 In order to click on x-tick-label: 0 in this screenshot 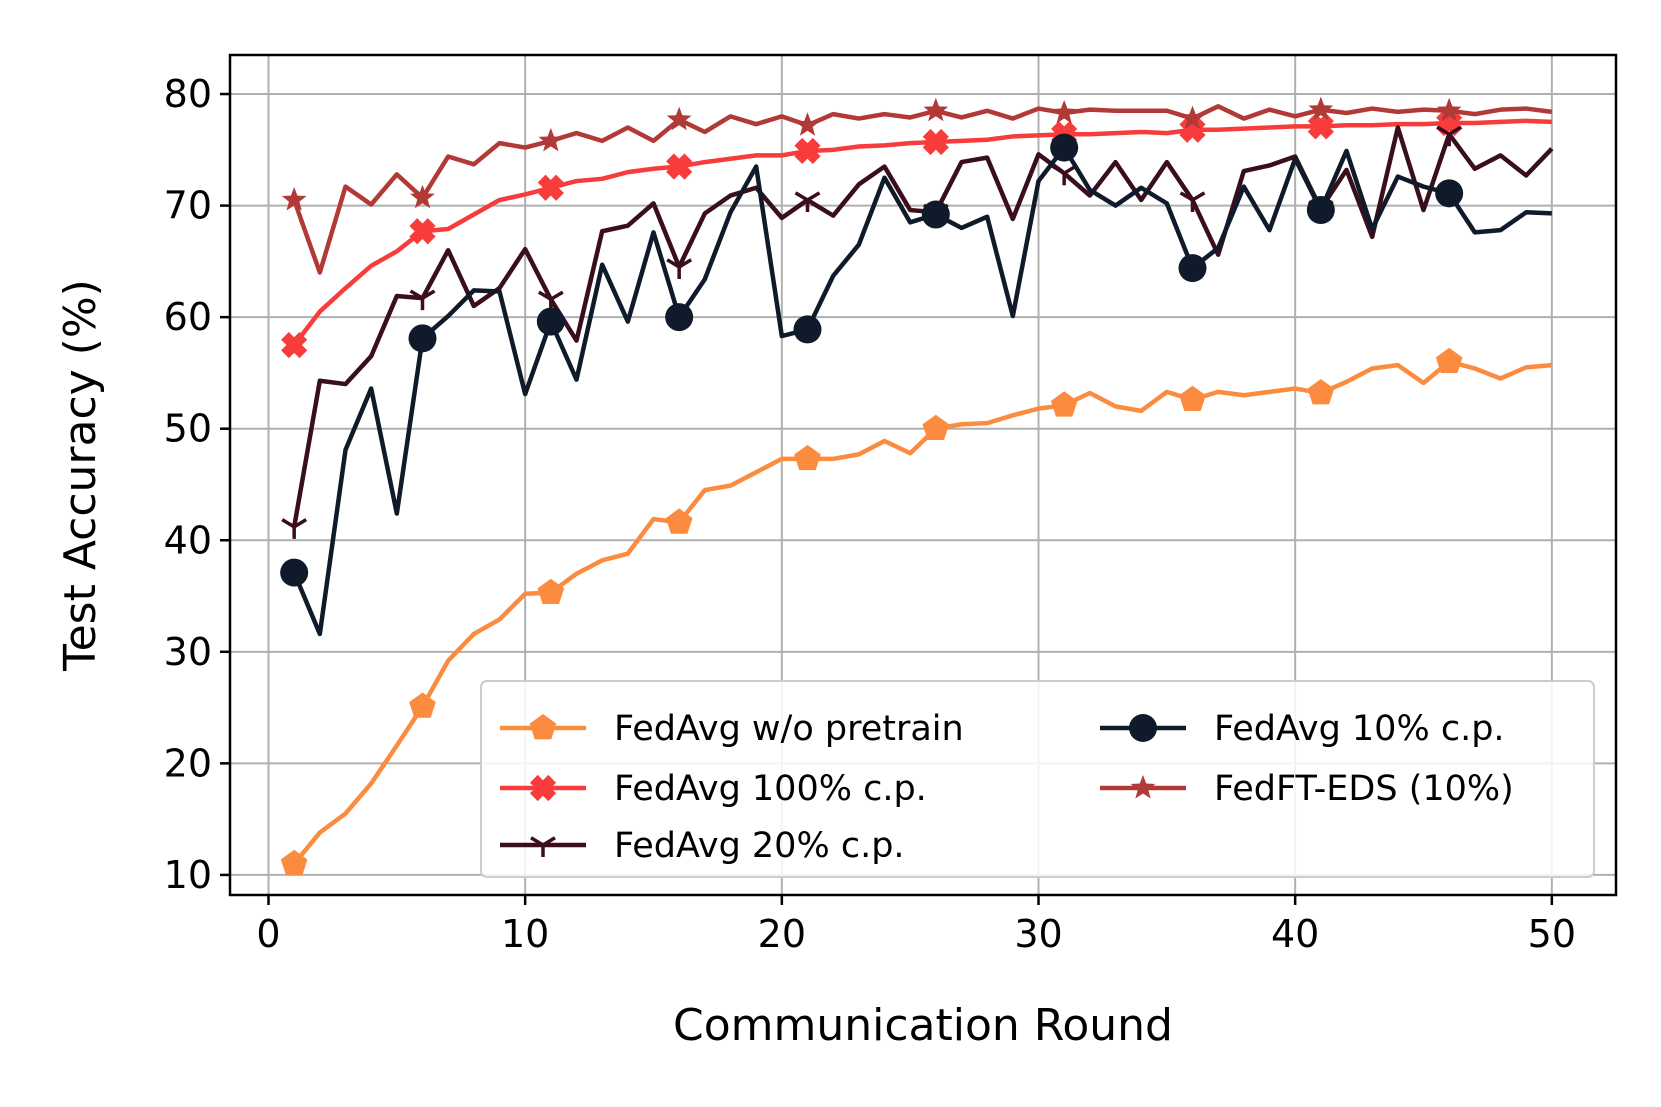, I will do `click(268, 934)`.